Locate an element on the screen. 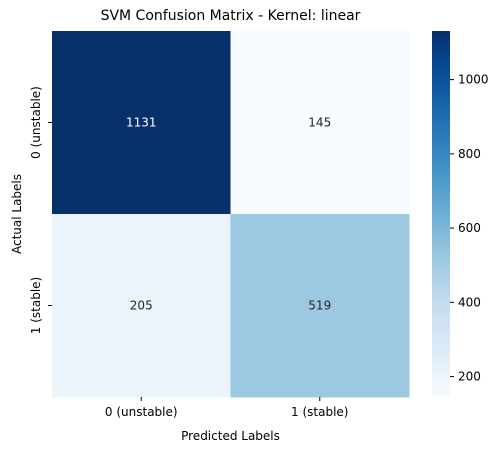 This screenshot has width=503, height=451. x-axis-label: Predicted Labels is located at coordinates (230, 436).